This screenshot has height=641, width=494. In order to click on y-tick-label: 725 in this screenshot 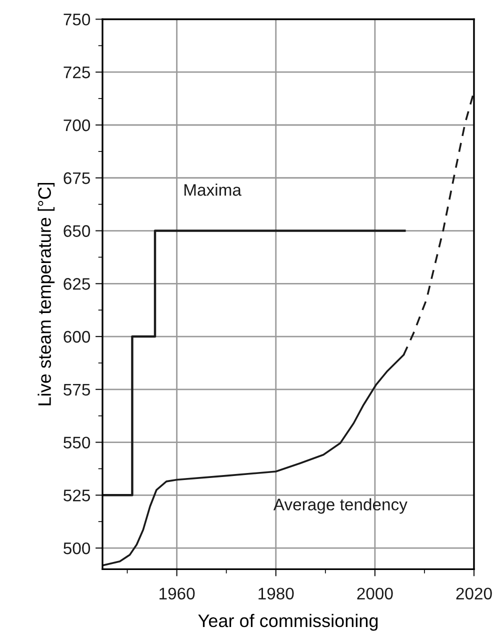, I will do `click(77, 72)`.